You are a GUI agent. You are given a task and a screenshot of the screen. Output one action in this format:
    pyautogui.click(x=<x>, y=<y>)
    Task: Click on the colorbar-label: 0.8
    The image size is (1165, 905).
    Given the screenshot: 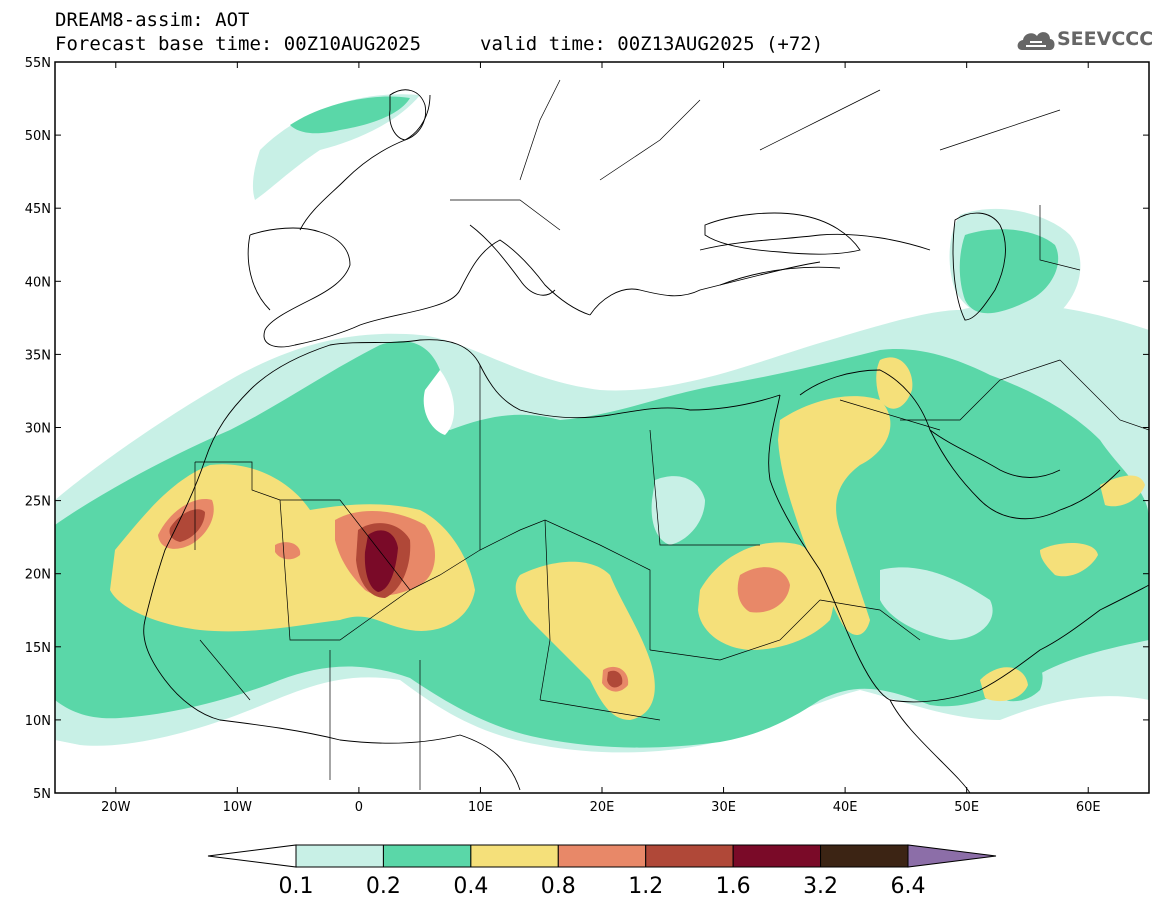 What is the action you would take?
    pyautogui.click(x=558, y=886)
    